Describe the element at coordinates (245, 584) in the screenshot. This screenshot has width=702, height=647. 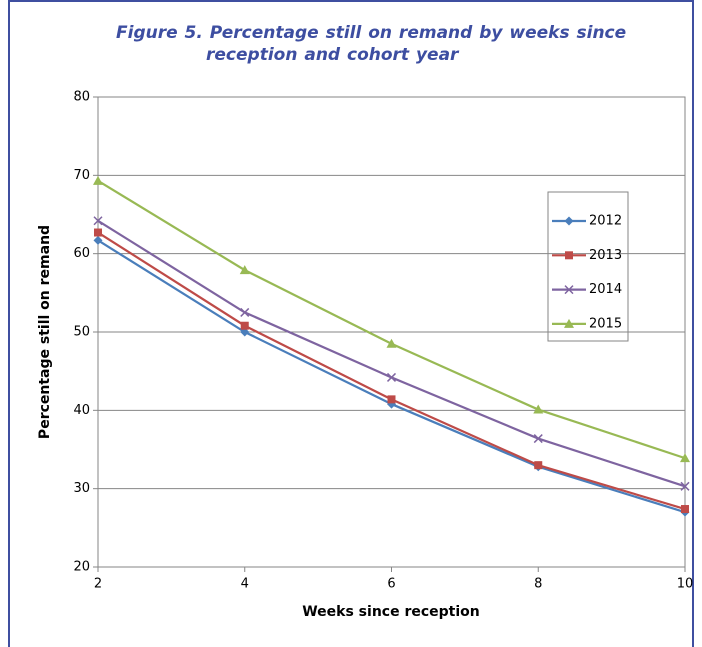
I see `x-tick-label: 4` at that location.